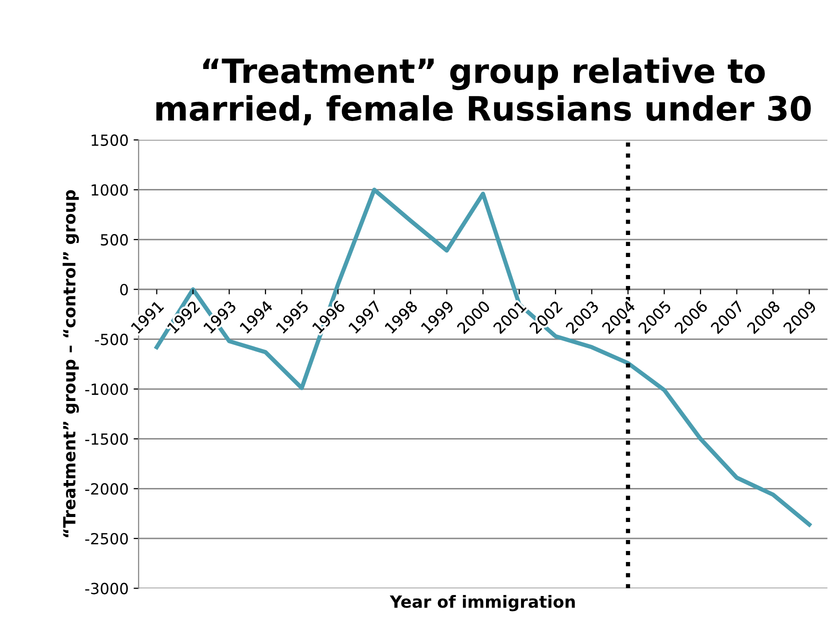 Image resolution: width=840 pixels, height=636 pixels. I want to click on y-tick-label: -2000, so click(106, 489).